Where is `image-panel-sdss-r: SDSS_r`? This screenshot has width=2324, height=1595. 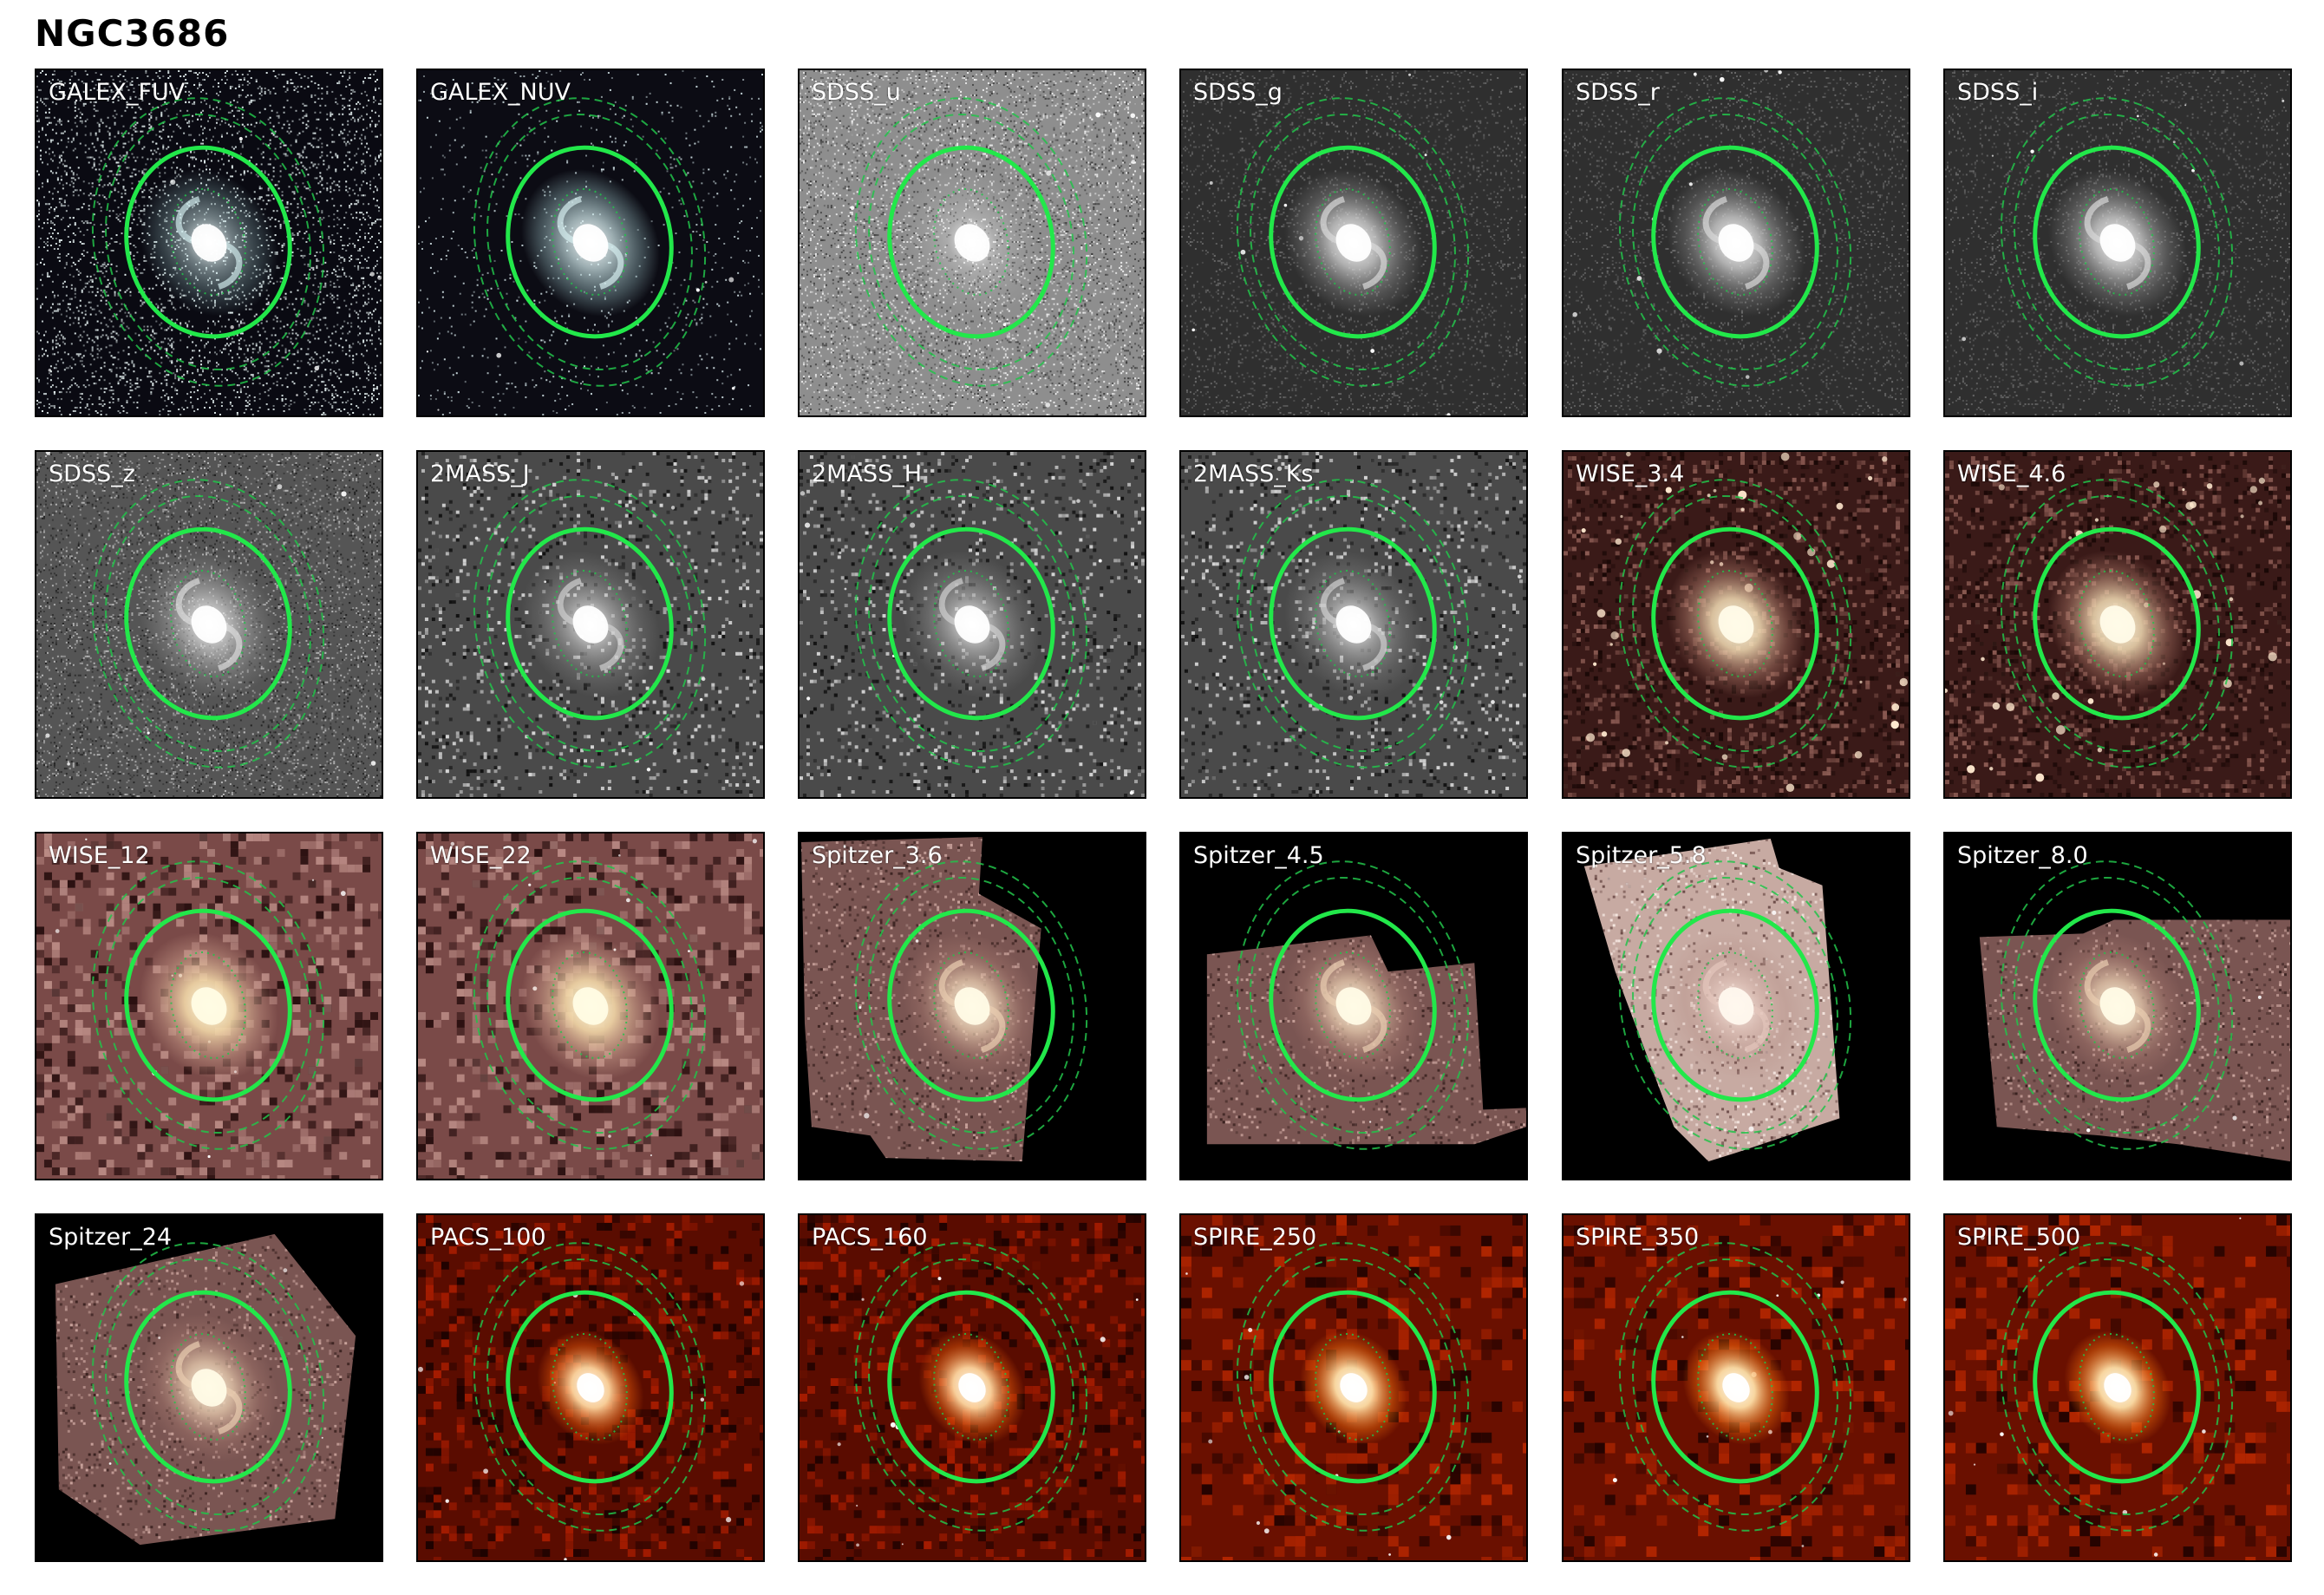 image-panel-sdss-r: SDSS_r is located at coordinates (1736, 243).